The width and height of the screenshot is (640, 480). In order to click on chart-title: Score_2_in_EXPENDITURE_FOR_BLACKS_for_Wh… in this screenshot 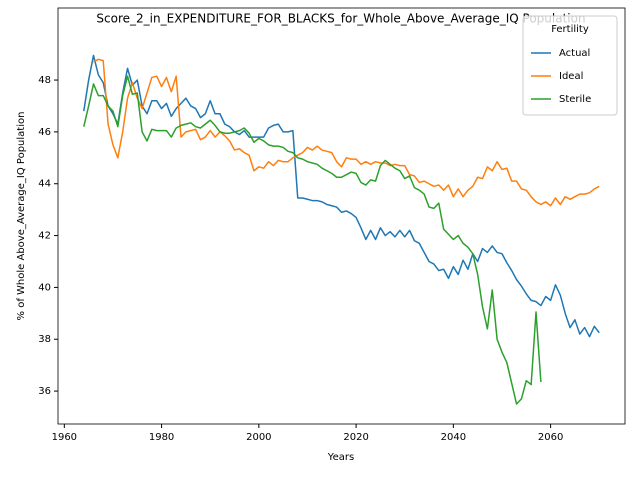, I will do `click(340, 19)`.